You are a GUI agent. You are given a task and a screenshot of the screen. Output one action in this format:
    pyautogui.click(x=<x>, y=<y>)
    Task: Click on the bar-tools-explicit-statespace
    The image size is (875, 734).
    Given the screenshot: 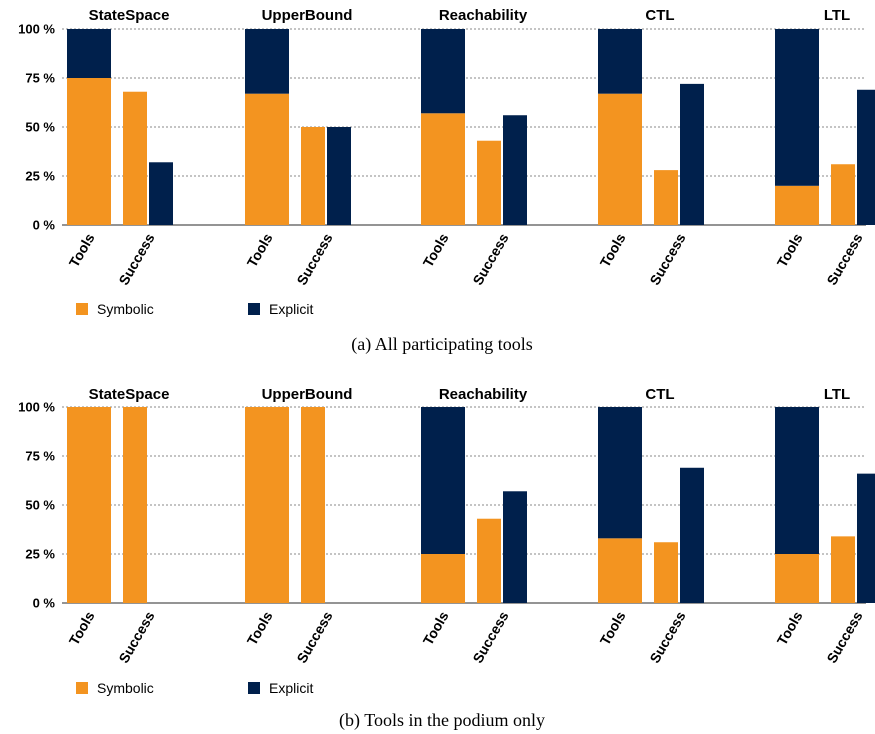 What is the action you would take?
    pyautogui.click(x=89, y=53)
    